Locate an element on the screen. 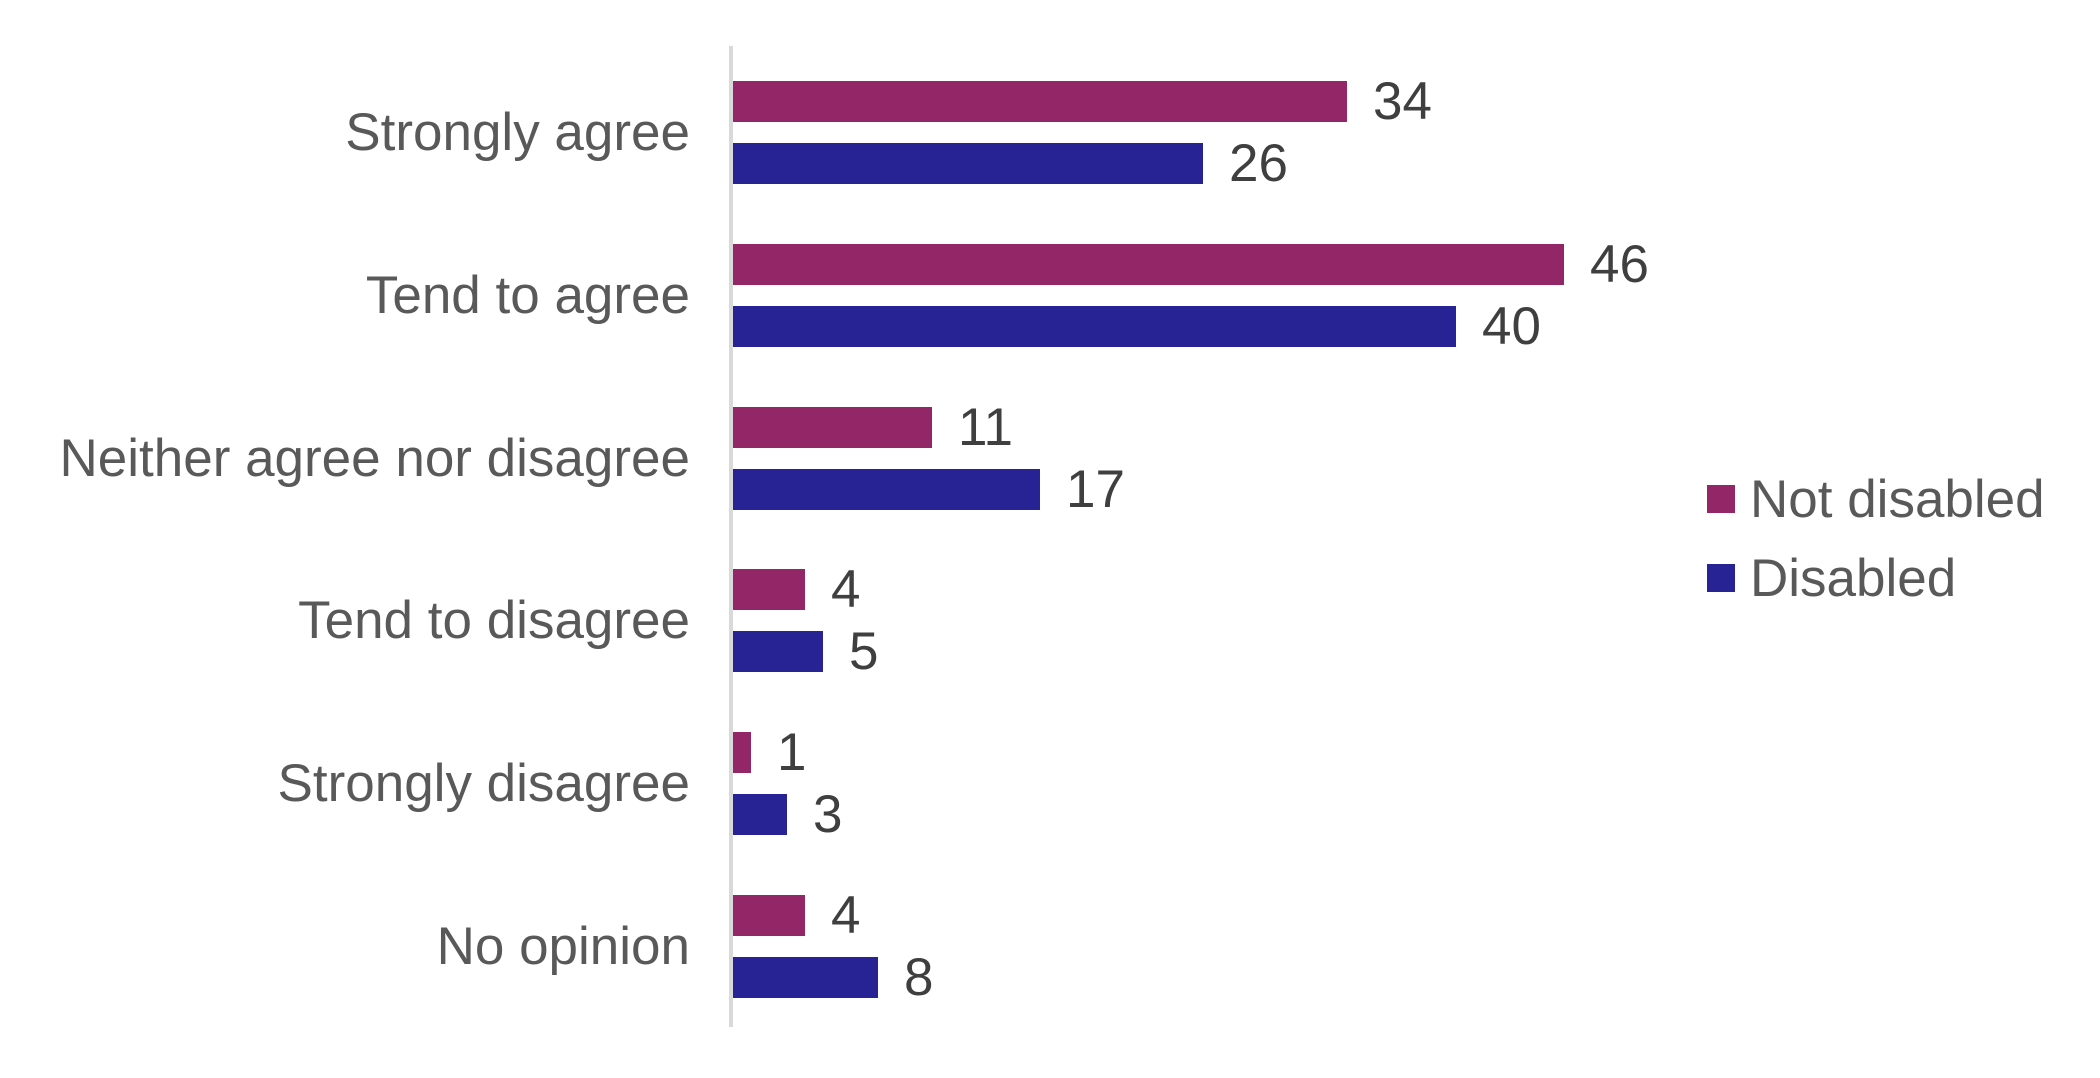 Image resolution: width=2100 pixels, height=1078 pixels. value-label: 5 is located at coordinates (864, 651).